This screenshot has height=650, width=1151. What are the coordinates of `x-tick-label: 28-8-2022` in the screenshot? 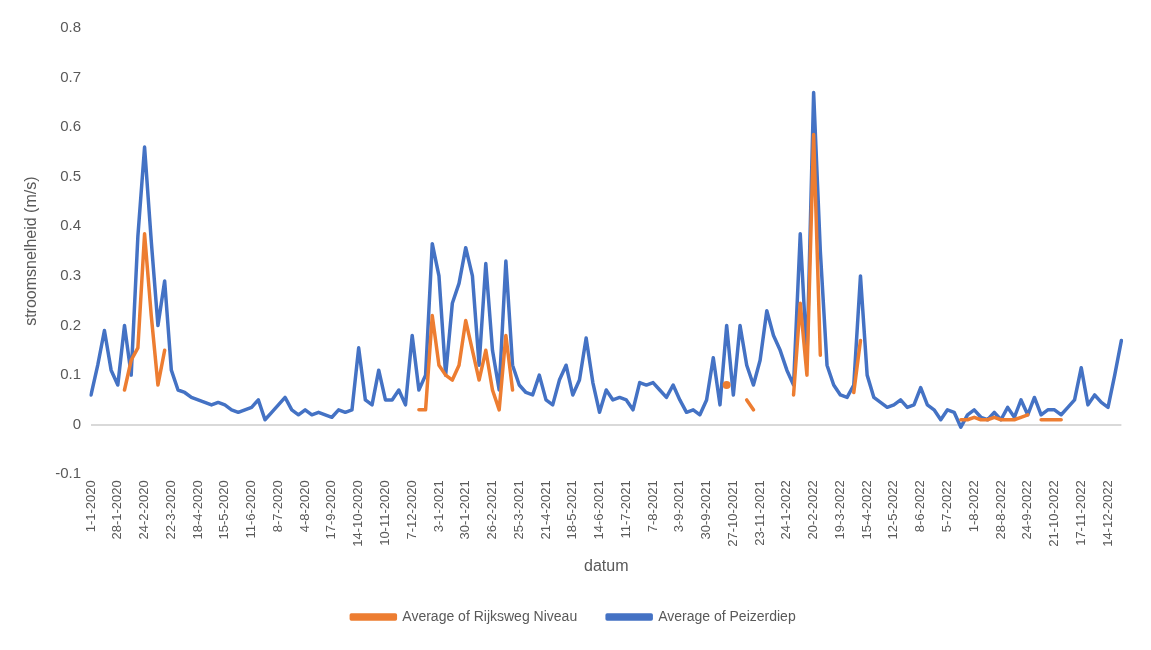 It's located at (1000, 510).